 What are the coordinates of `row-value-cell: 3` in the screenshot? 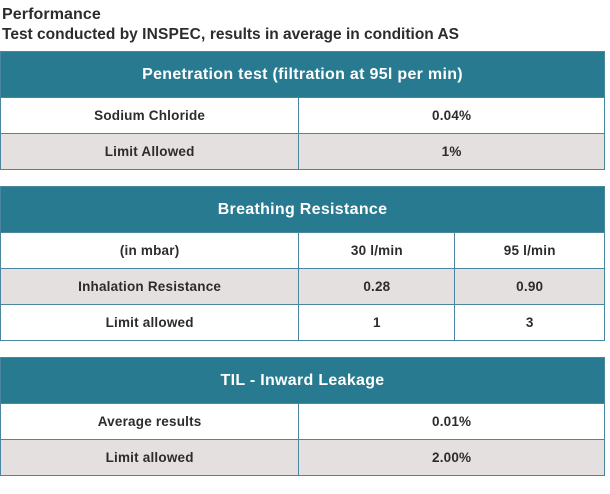 It's located at (529, 322).